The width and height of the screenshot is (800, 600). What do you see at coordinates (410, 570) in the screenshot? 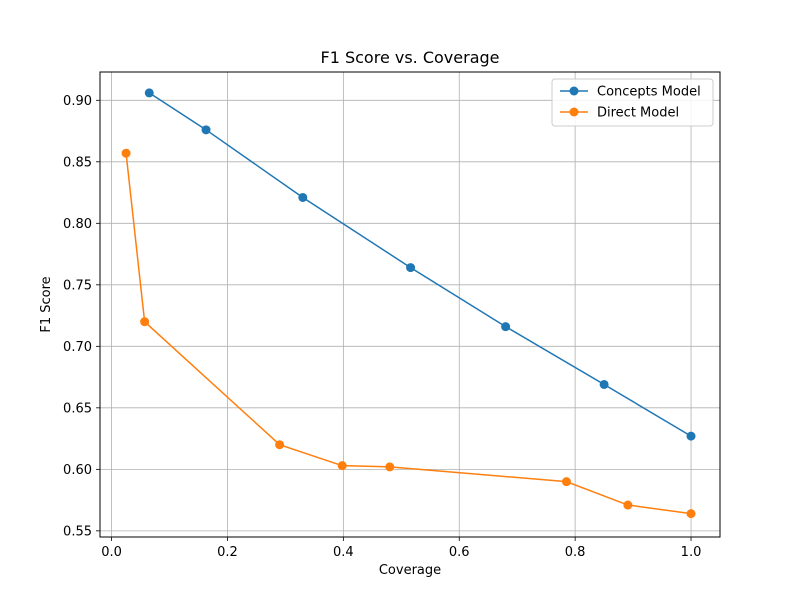
I see `x-axis-label: Coverage` at bounding box center [410, 570].